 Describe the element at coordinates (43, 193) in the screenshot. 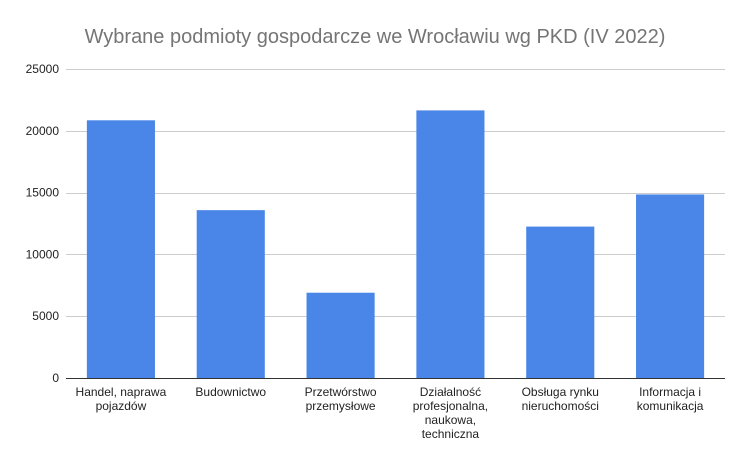

I see `y-tick-label: 15000` at that location.